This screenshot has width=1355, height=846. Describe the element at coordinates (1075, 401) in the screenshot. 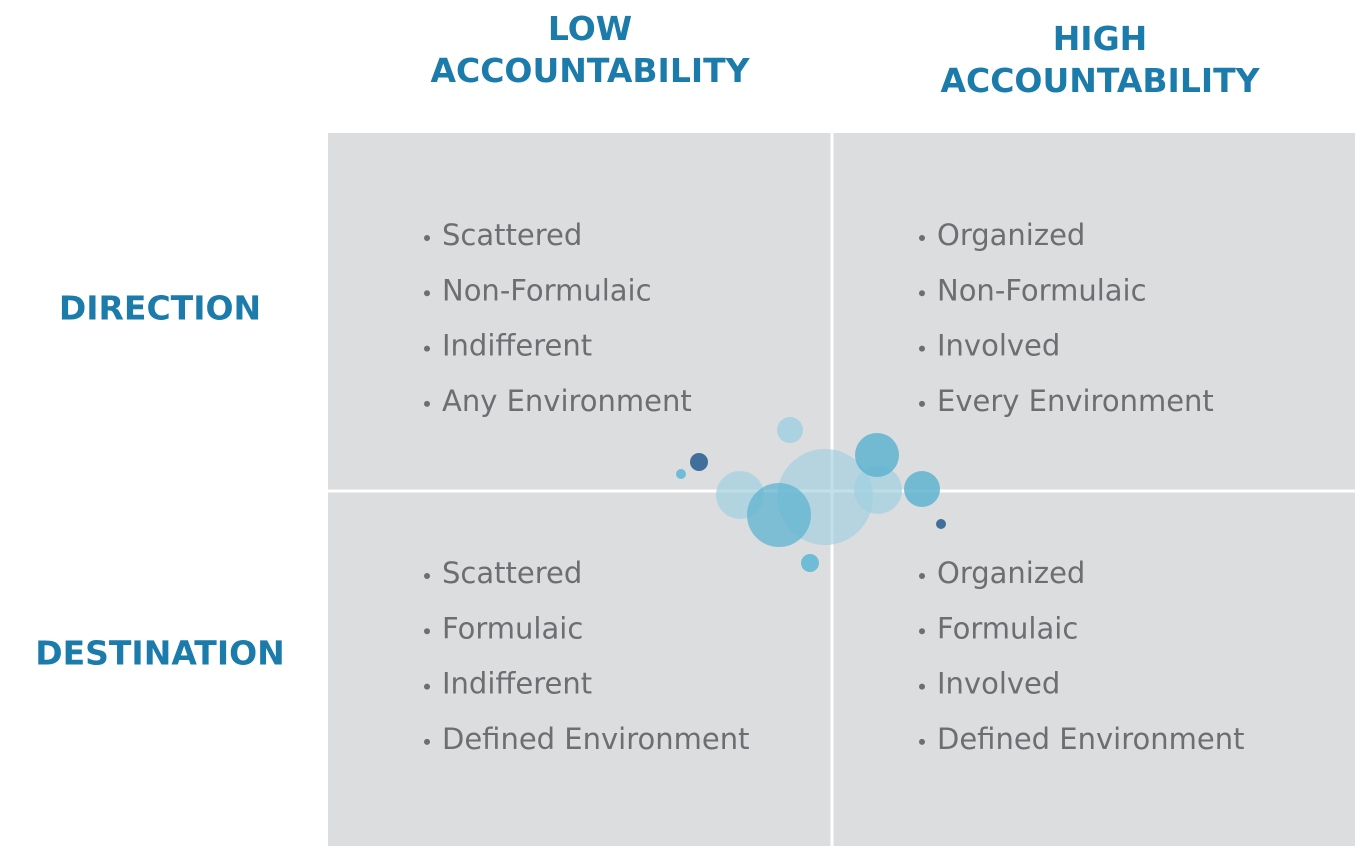

I see `list-item: Every Environment` at that location.